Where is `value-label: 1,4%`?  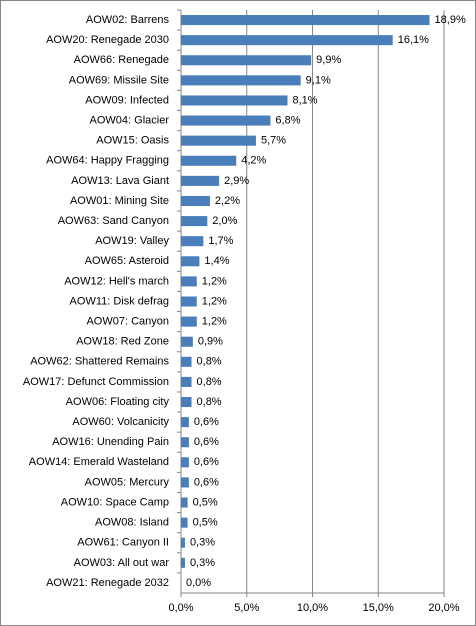 value-label: 1,4% is located at coordinates (216, 261).